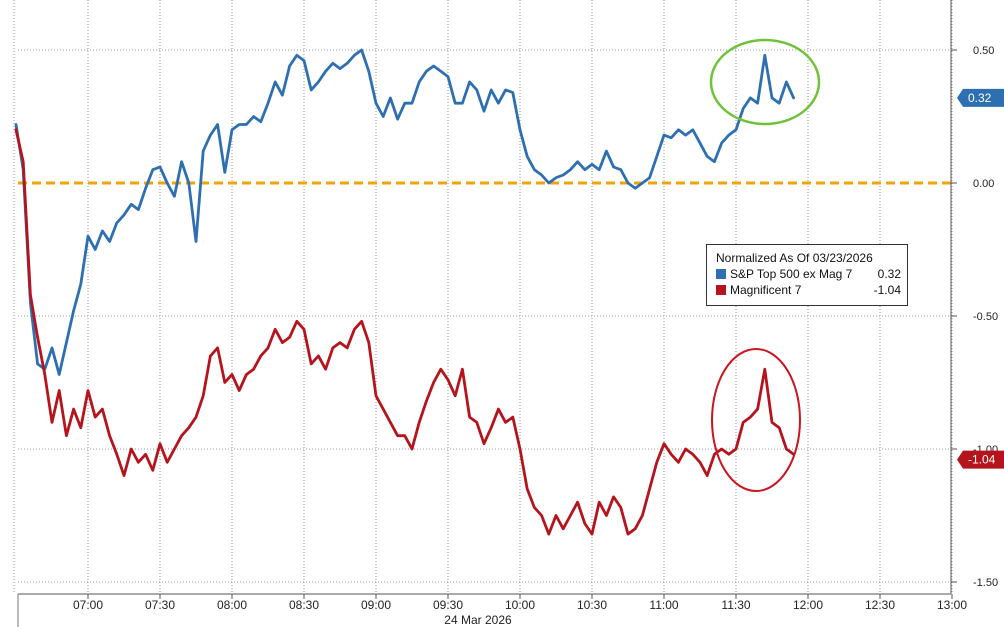 This screenshot has height=627, width=1004. Describe the element at coordinates (88, 605) in the screenshot. I see `x-tick-label: 07:00` at that location.